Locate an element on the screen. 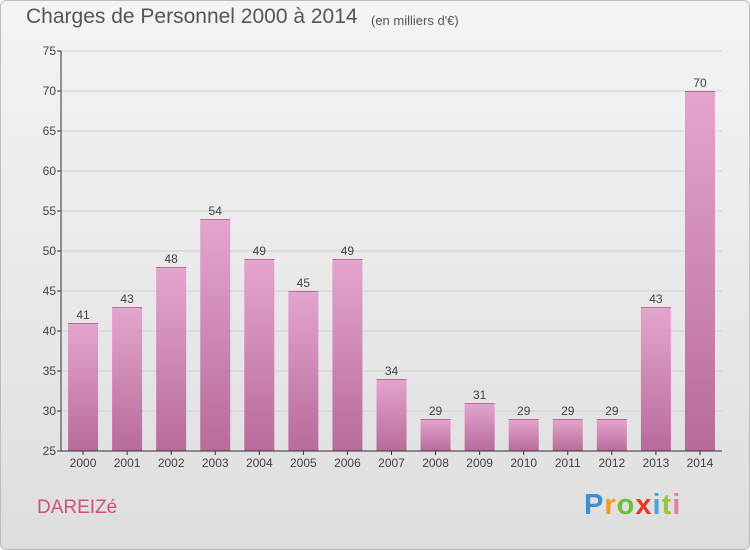 This screenshot has height=550, width=750. y-tick-label: 65 is located at coordinates (50, 131).